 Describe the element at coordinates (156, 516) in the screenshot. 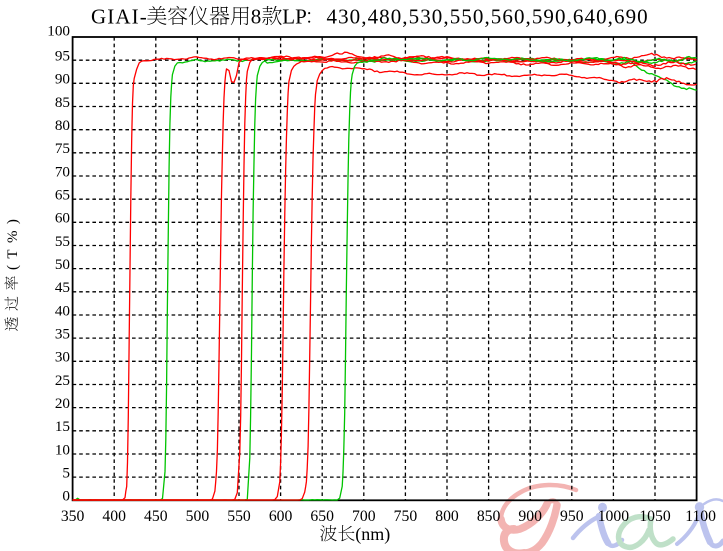

I see `svg-text: 450` at that location.